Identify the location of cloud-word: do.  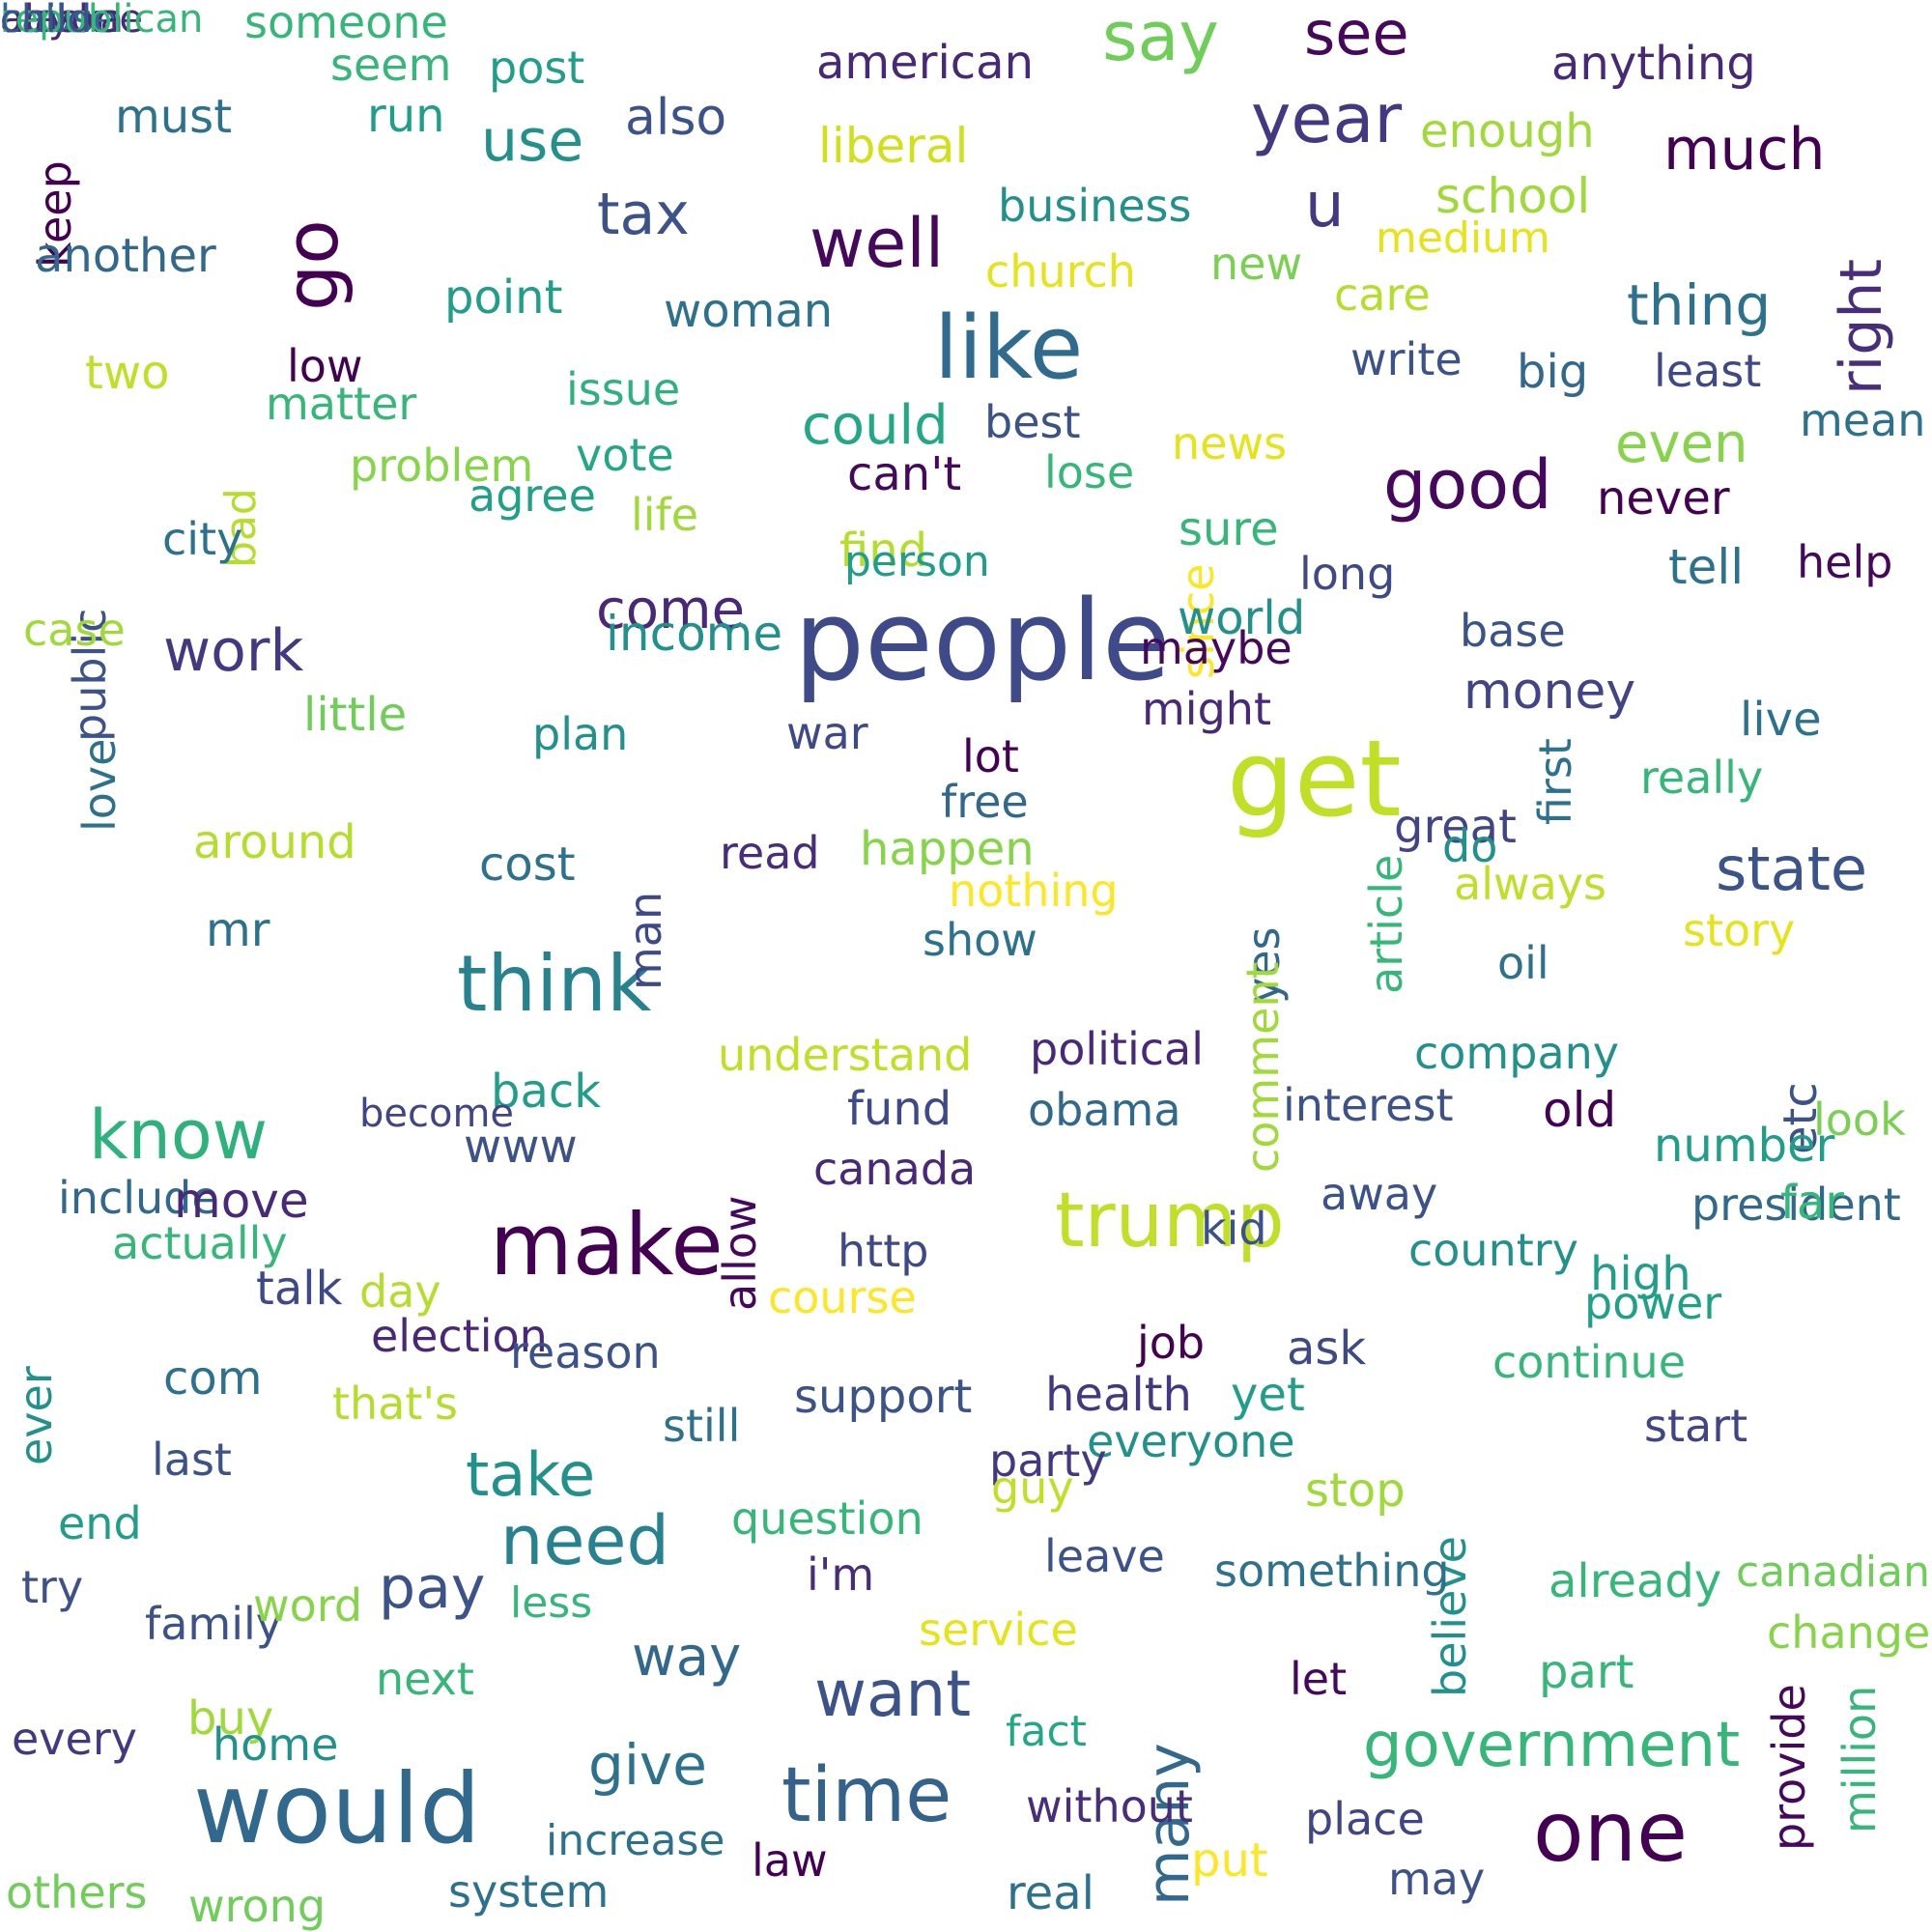
(1470, 846).